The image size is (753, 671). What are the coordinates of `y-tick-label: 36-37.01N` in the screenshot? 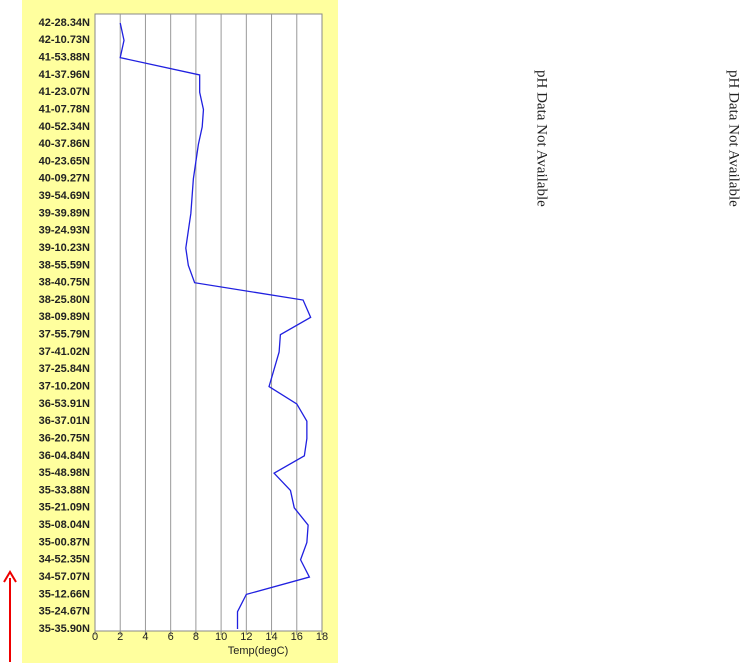 It's located at (64, 421).